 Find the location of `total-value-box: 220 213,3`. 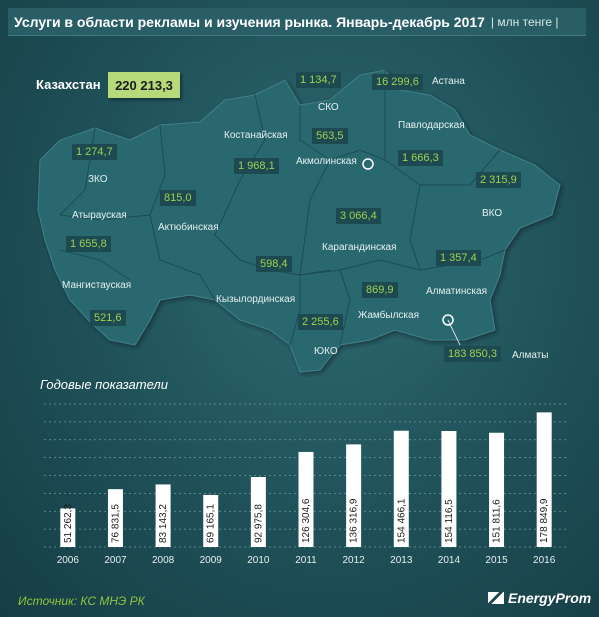

total-value-box: 220 213,3 is located at coordinates (144, 85).